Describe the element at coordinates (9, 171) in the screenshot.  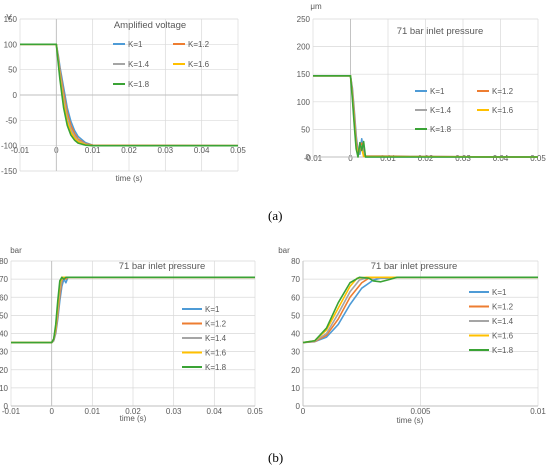
I see `y-tick-label: -150` at that location.